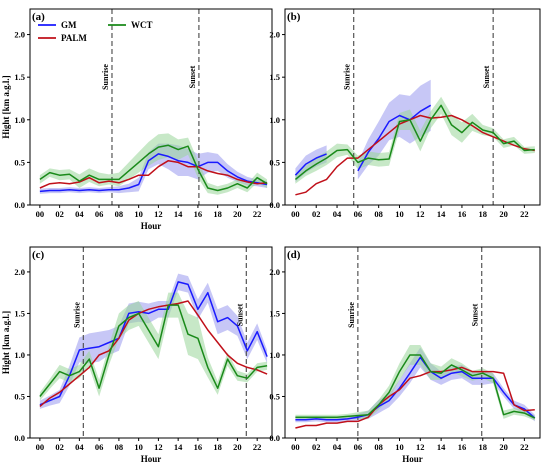 This screenshot has height=464, width=550. What do you see at coordinates (95, 31) in the screenshot?
I see `legend: GM PALM WCT` at bounding box center [95, 31].